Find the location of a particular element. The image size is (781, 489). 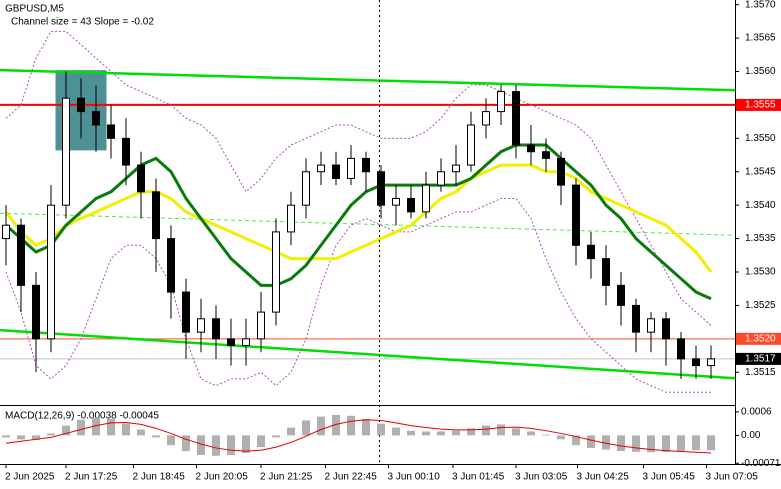

x-tick-label: 2 Jun 21:25 is located at coordinates (286, 477).